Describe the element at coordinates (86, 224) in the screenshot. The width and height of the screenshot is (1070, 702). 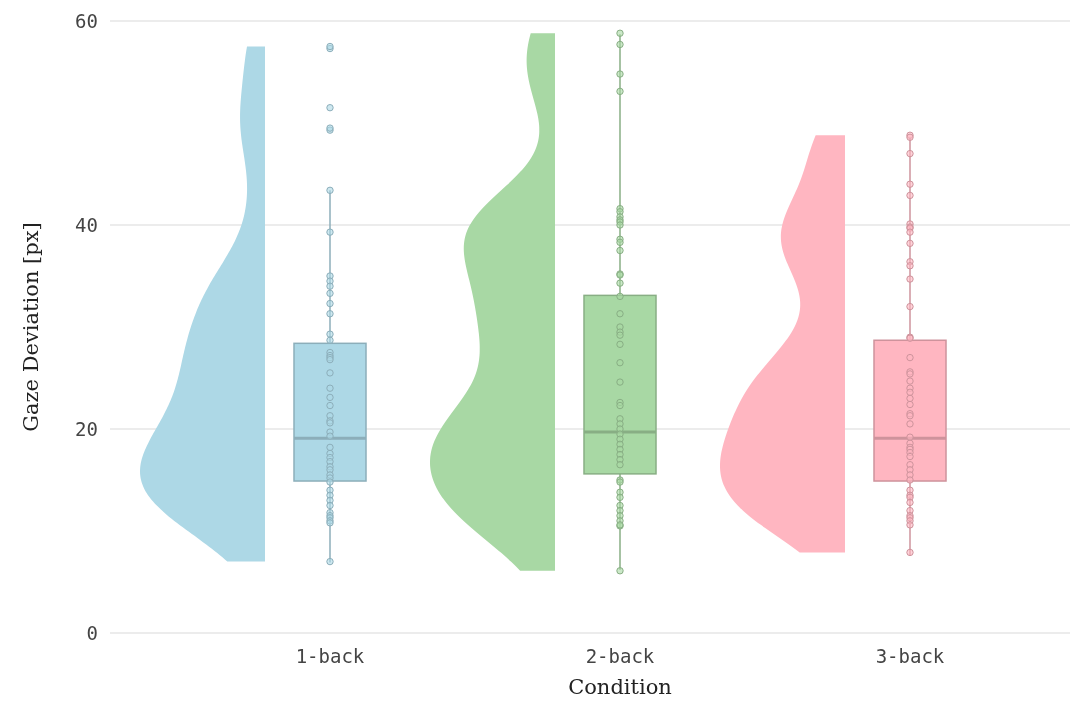
I see `y-tick-label: 40` at that location.